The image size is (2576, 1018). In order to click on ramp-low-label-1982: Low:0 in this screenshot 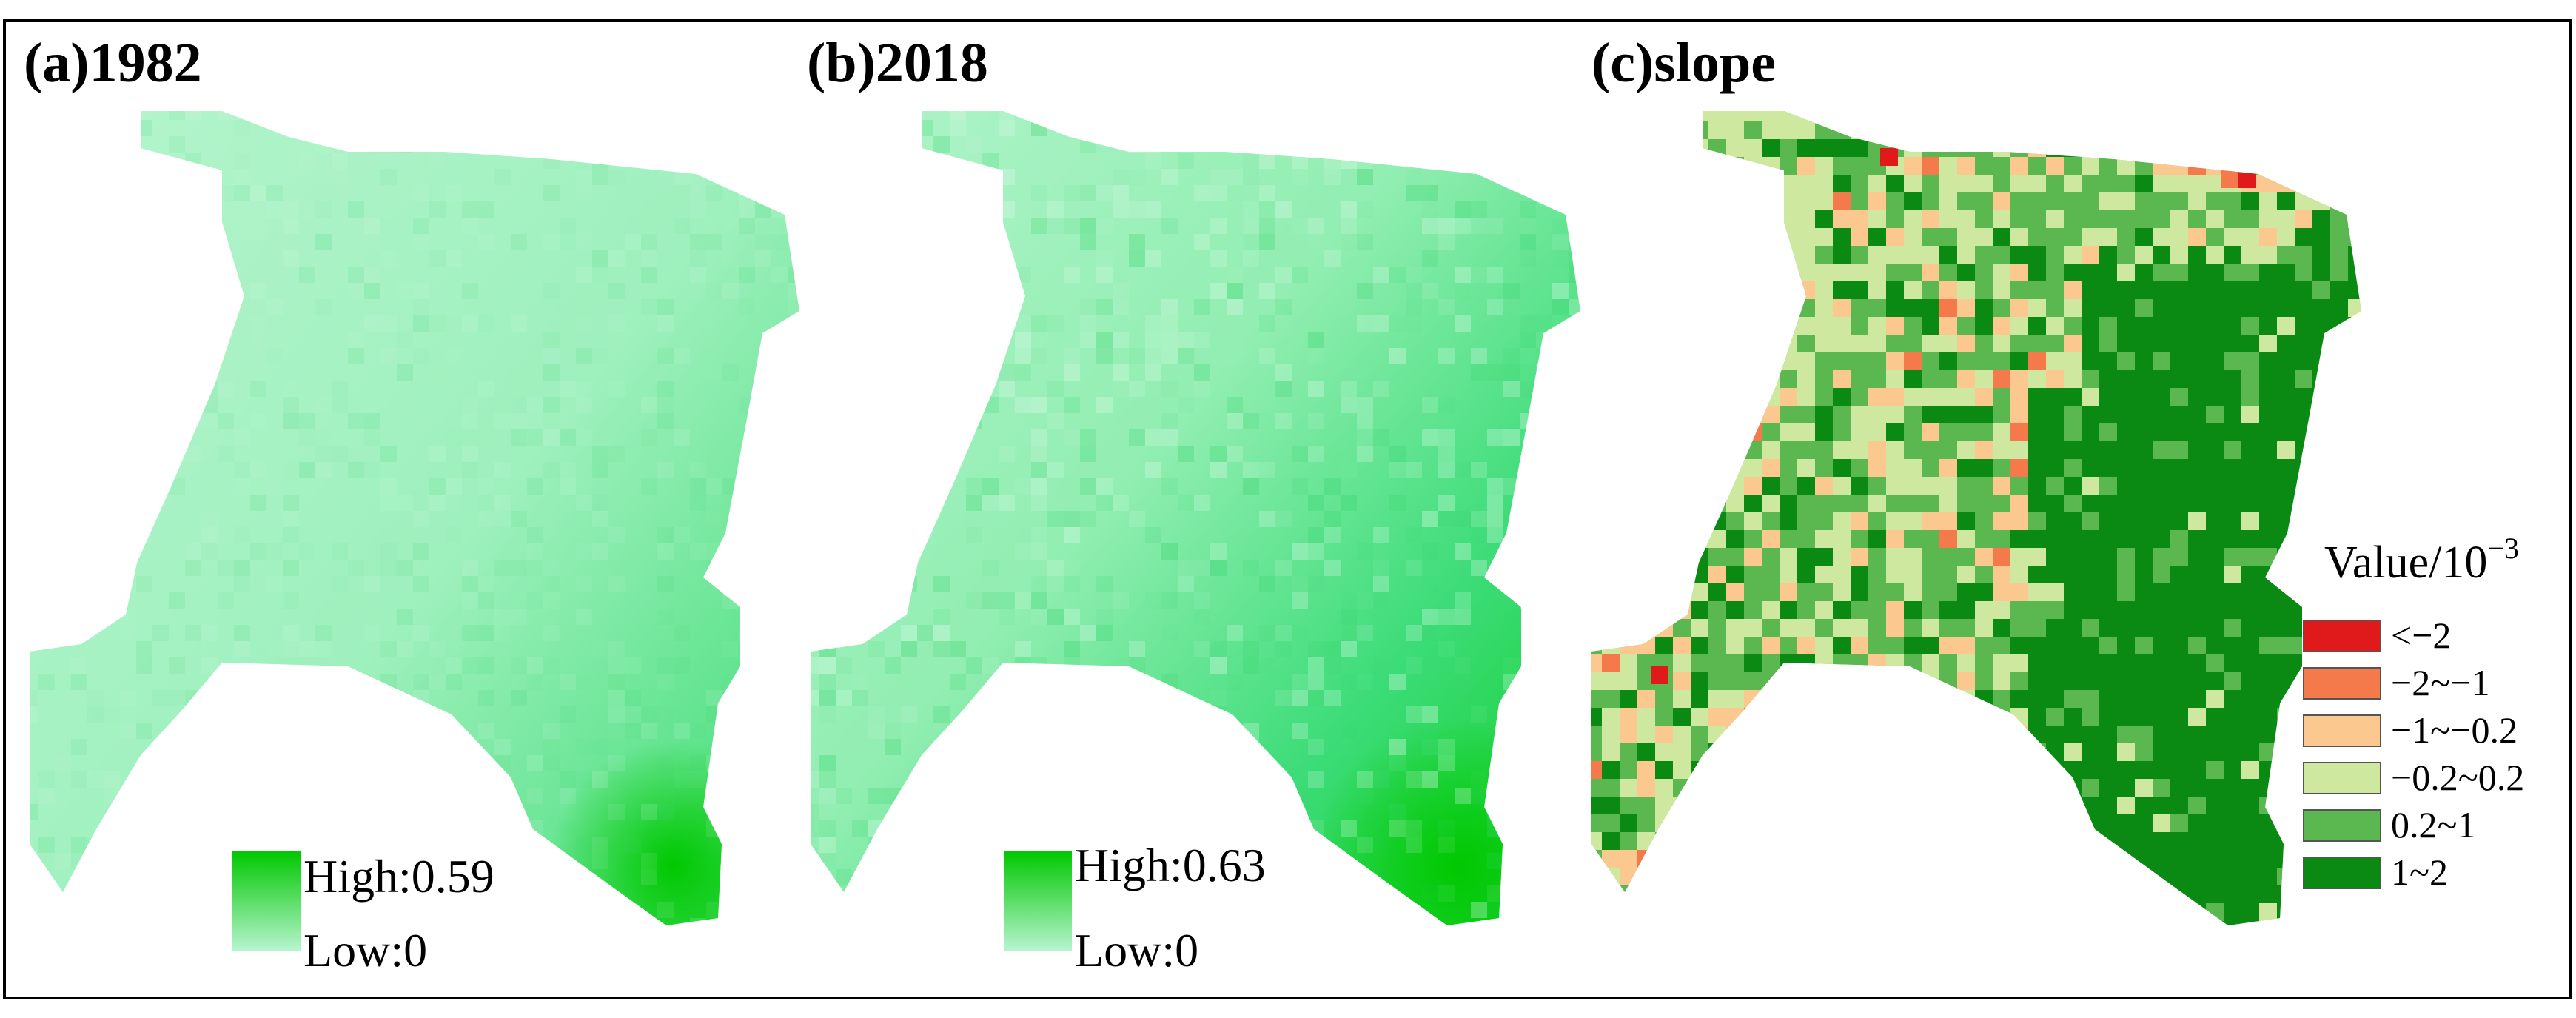, I will do `click(365, 951)`.